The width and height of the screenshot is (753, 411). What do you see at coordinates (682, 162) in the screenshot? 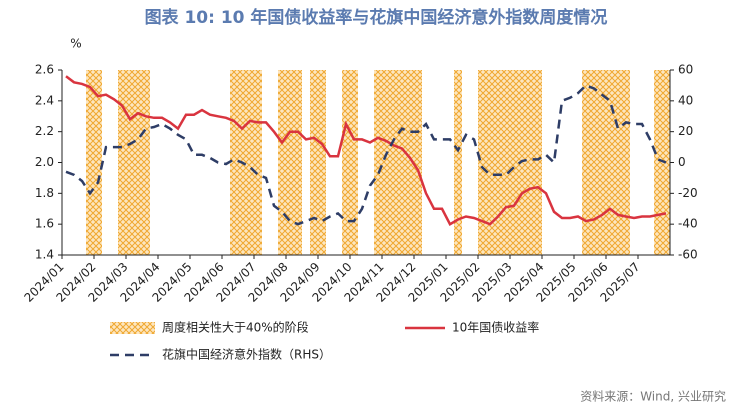
I see `y2-tick-label: 0` at bounding box center [682, 162].